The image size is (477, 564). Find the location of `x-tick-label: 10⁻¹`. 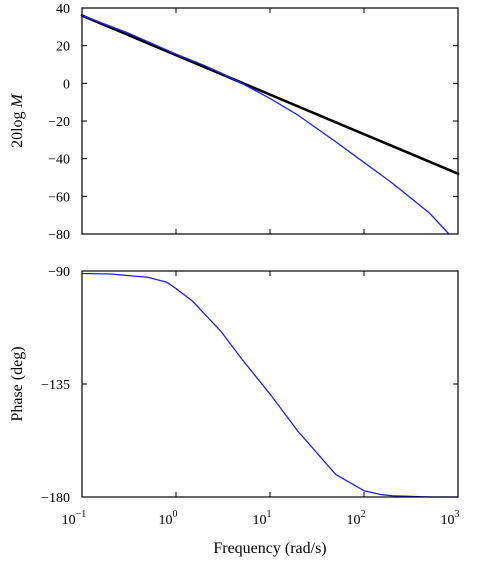

x-tick-label: 10⁻¹ is located at coordinates (74, 518).